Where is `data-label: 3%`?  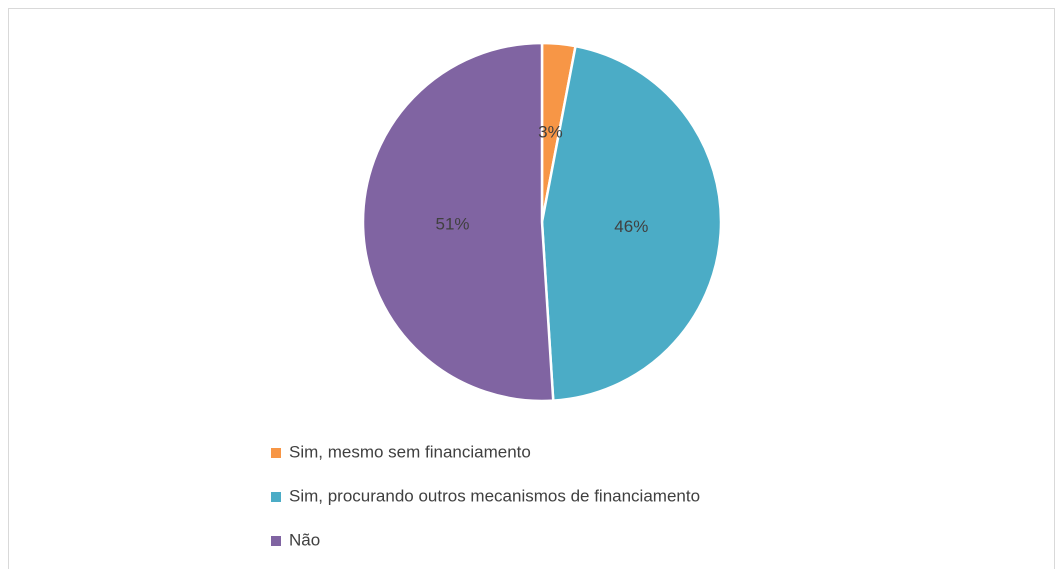 data-label: 3% is located at coordinates (550, 131).